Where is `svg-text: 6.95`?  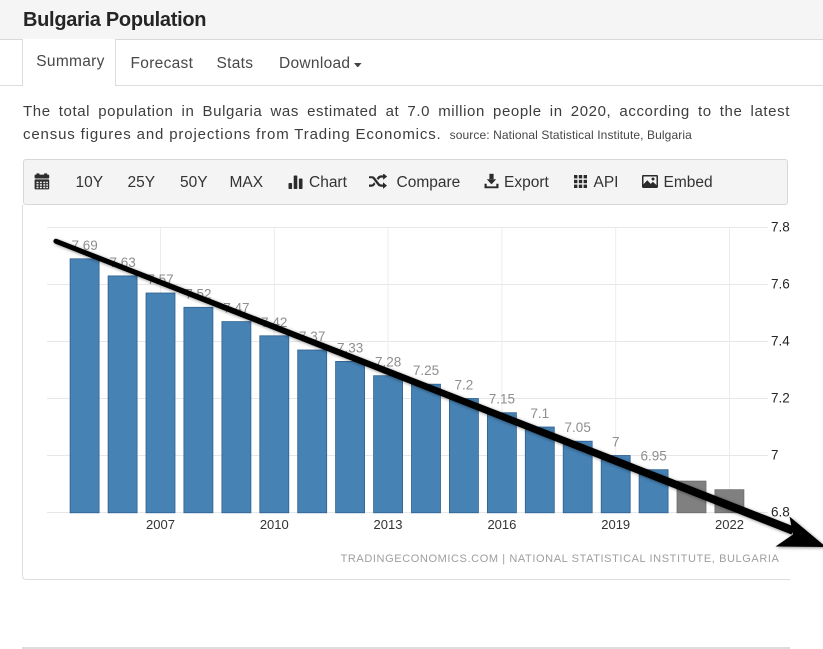
svg-text: 6.95 is located at coordinates (653, 456).